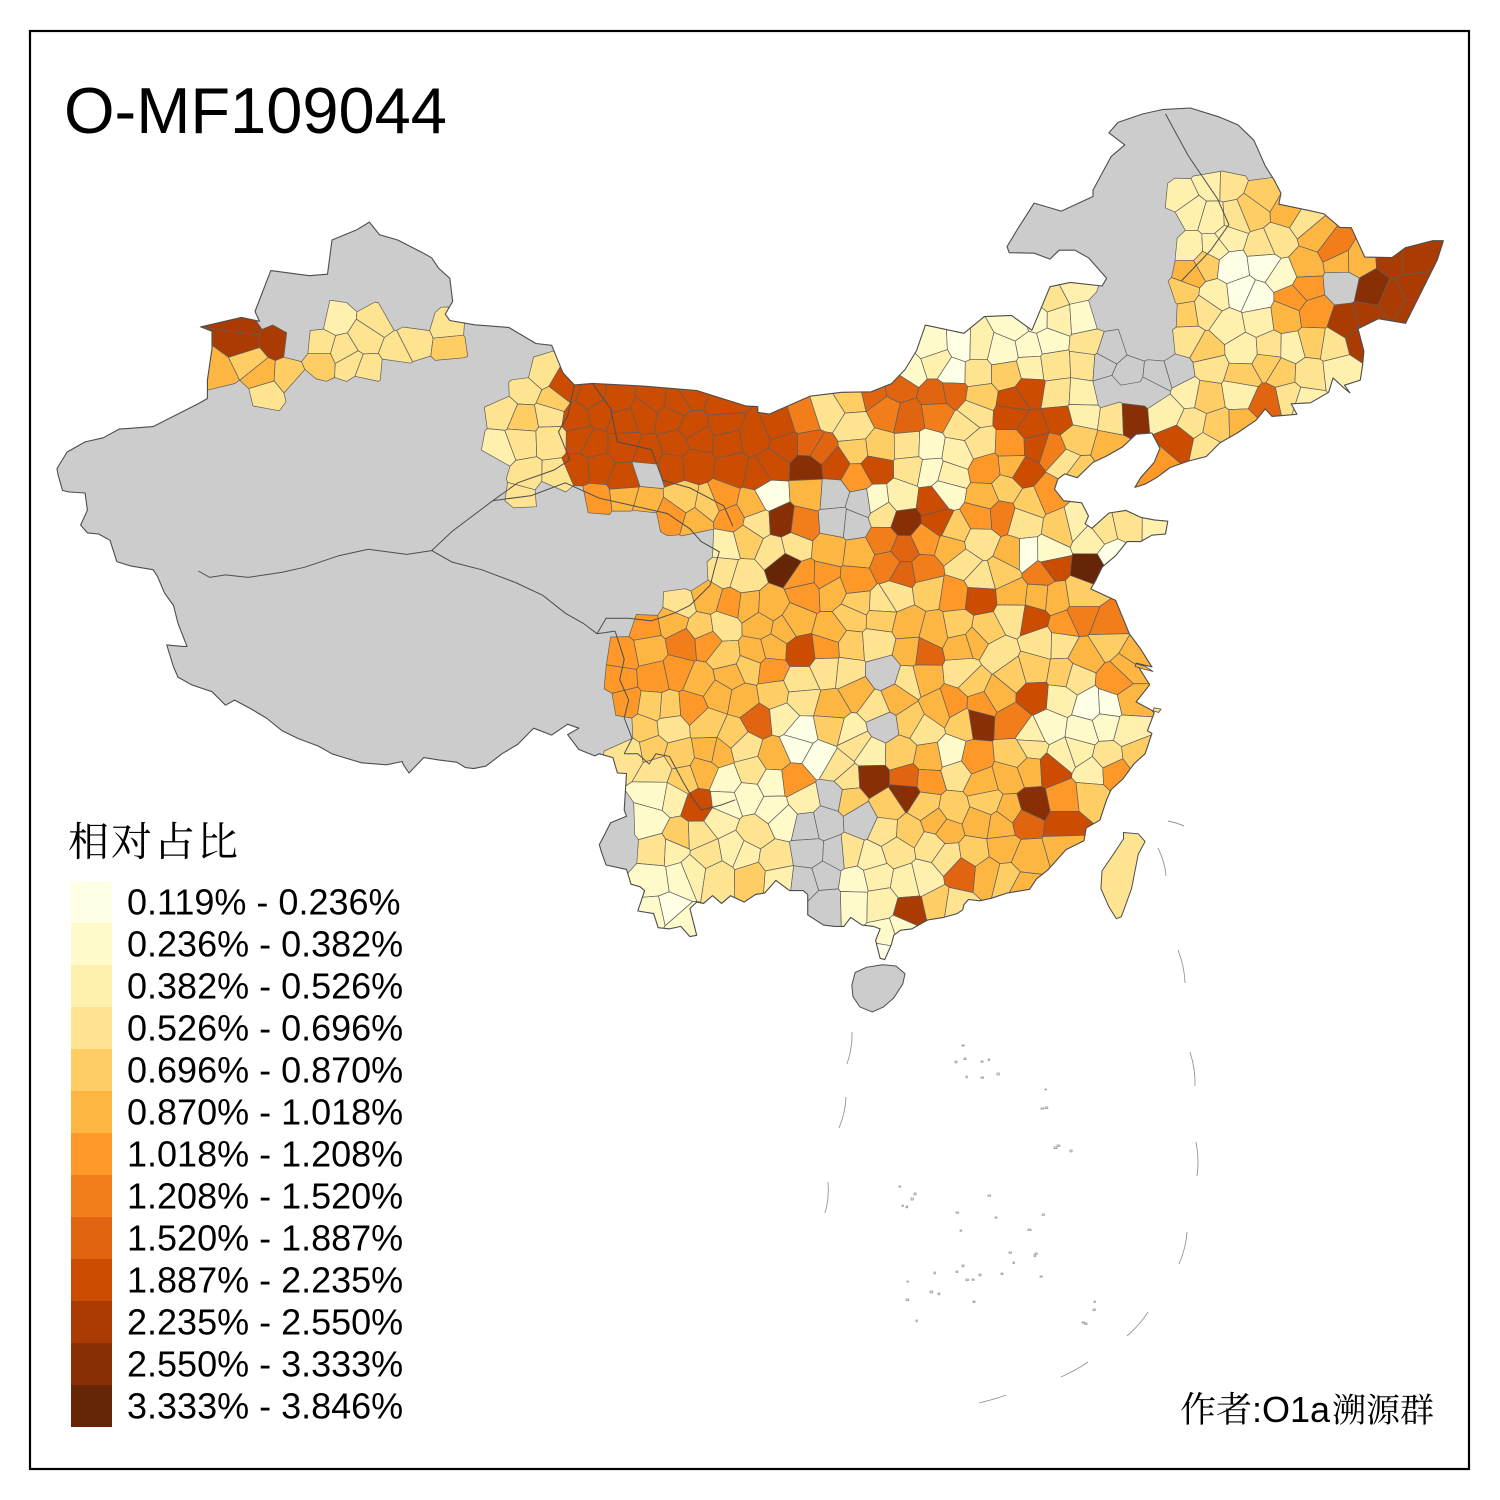 The image size is (1500, 1500). What do you see at coordinates (264, 902) in the screenshot?
I see `svg-text: 0.119% - 0.236%` at bounding box center [264, 902].